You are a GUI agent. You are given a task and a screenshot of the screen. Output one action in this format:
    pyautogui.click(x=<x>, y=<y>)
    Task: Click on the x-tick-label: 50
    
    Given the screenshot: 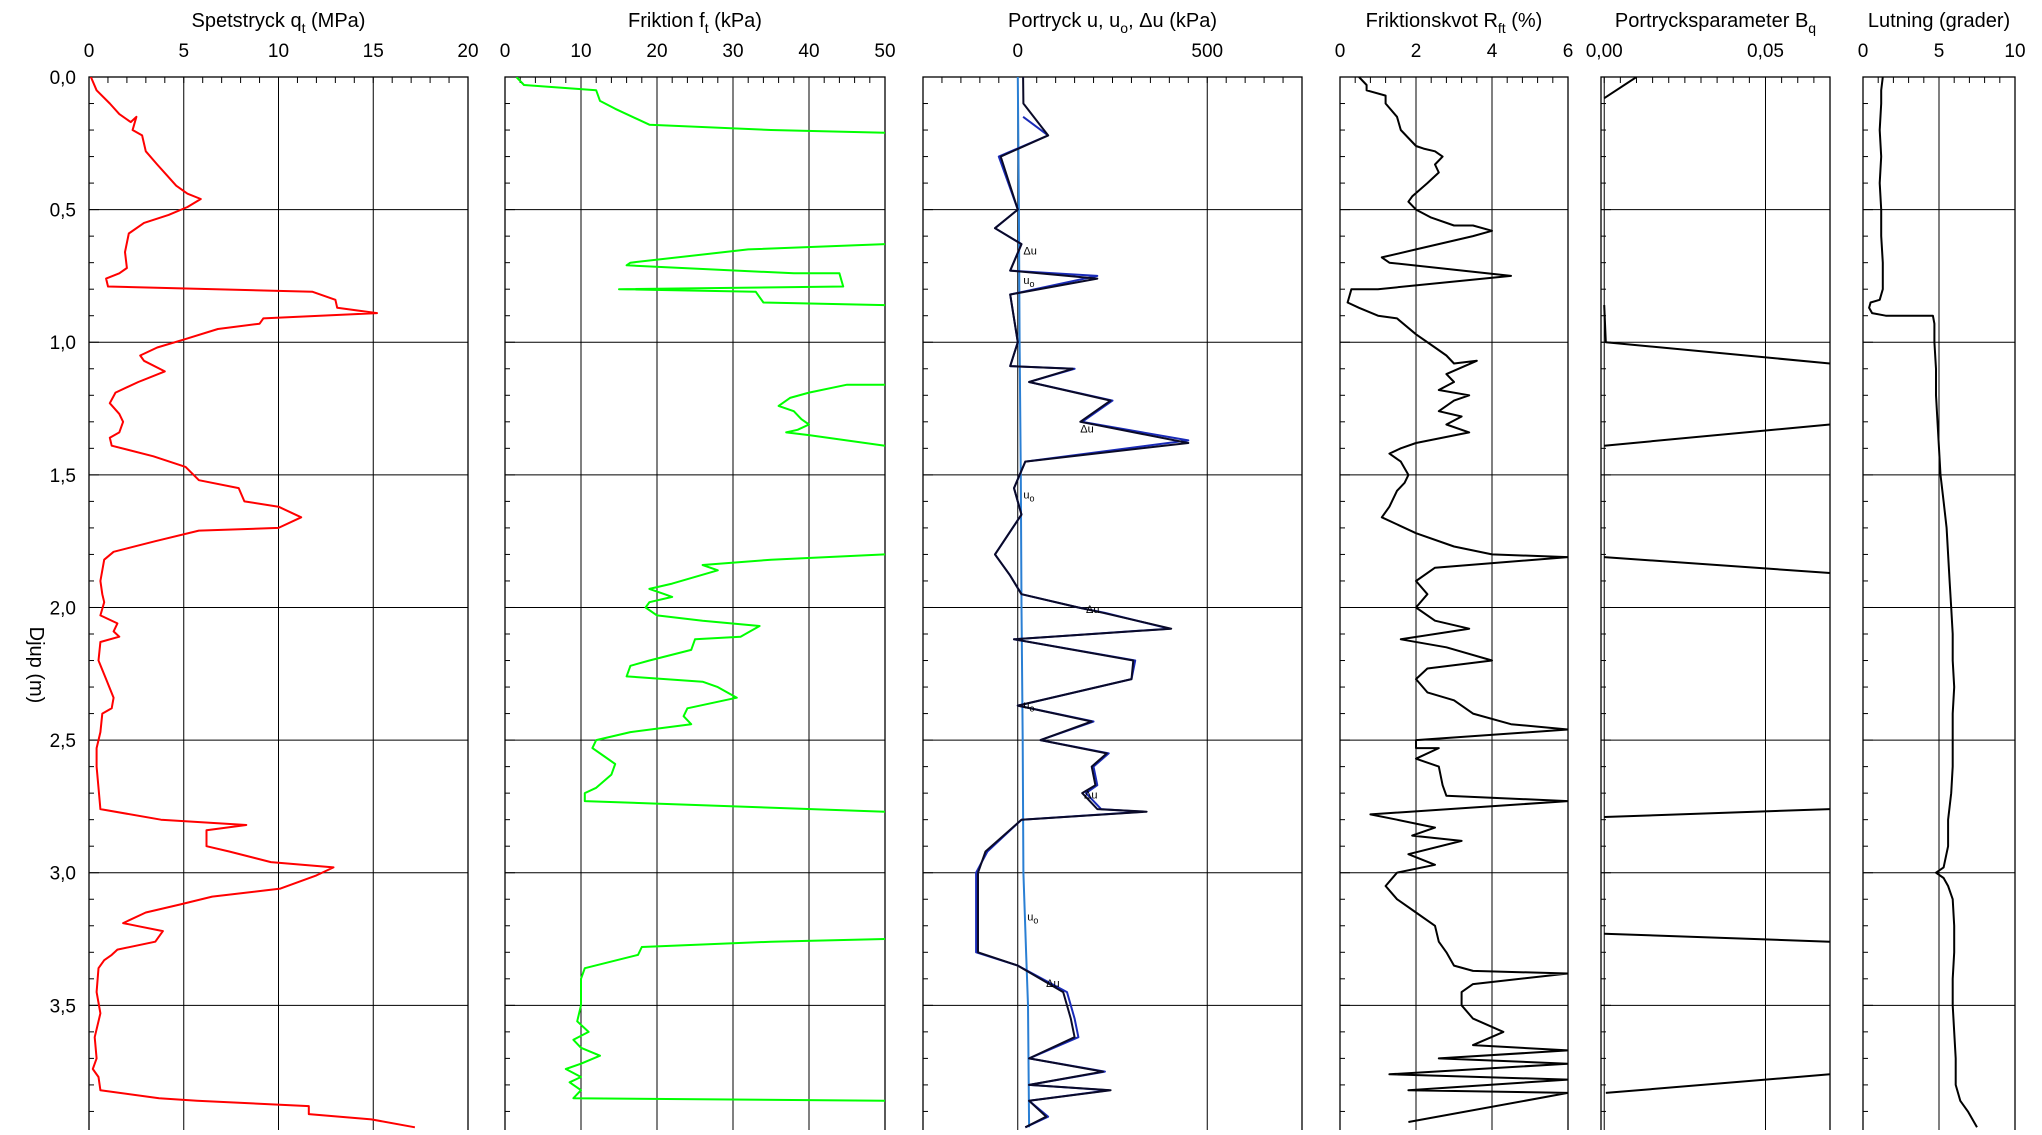 What is the action you would take?
    pyautogui.click(x=884, y=51)
    